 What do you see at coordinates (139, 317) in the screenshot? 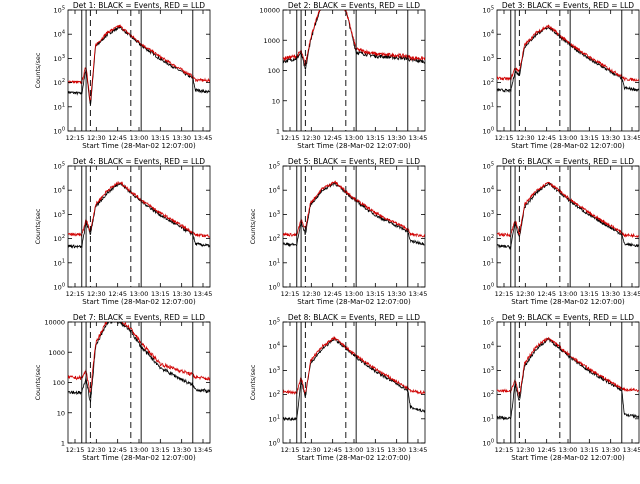
I see `chart-title: Det 7: BLACK = Events, RED = LLD` at bounding box center [139, 317].